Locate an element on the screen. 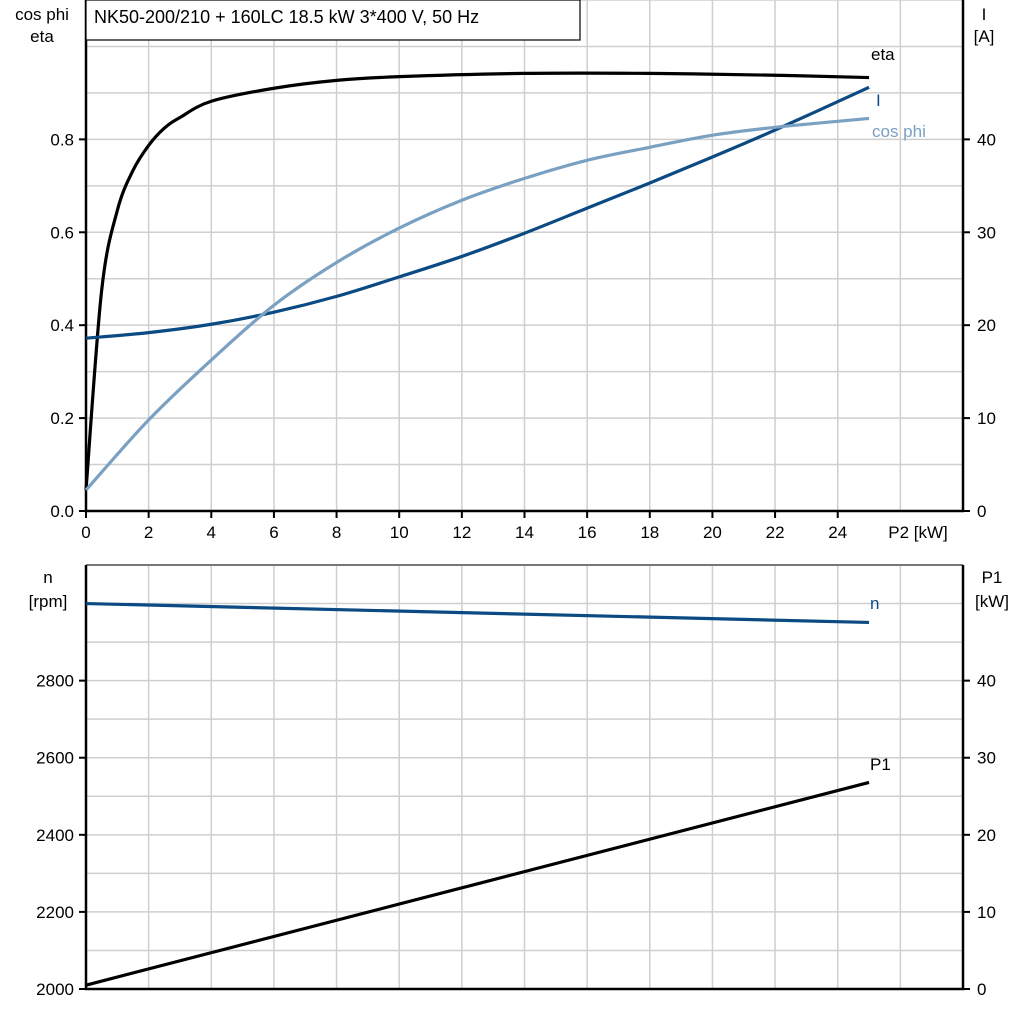 The image size is (1024, 1024). right-axis-label: [A] is located at coordinates (984, 36).